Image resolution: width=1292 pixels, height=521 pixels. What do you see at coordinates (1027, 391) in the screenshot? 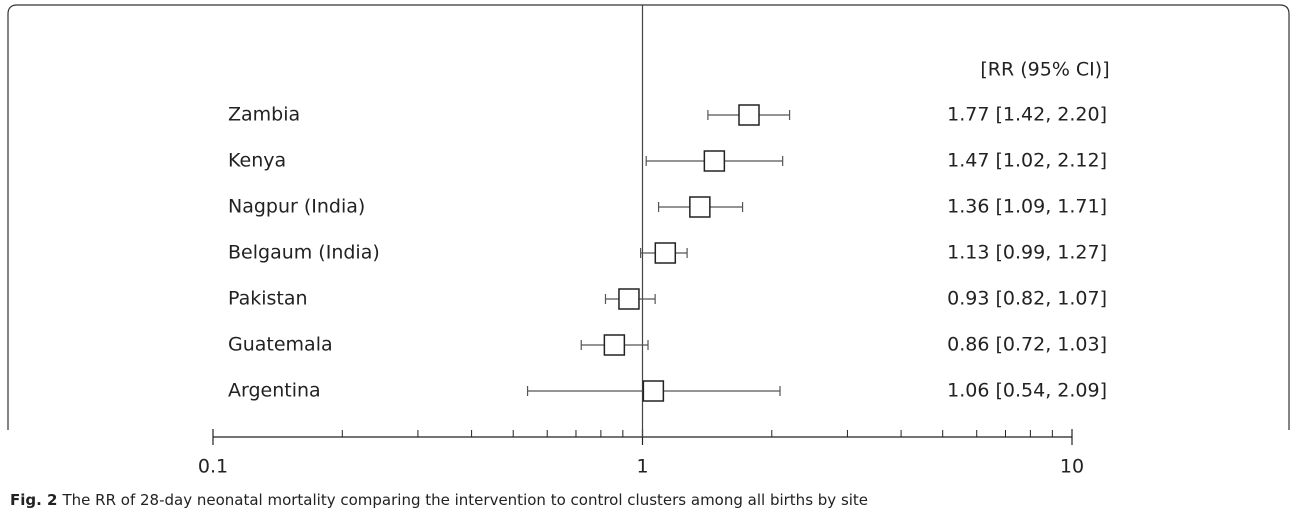
I see `value-label: 1.06 [0.54, 2.09]` at bounding box center [1027, 391].